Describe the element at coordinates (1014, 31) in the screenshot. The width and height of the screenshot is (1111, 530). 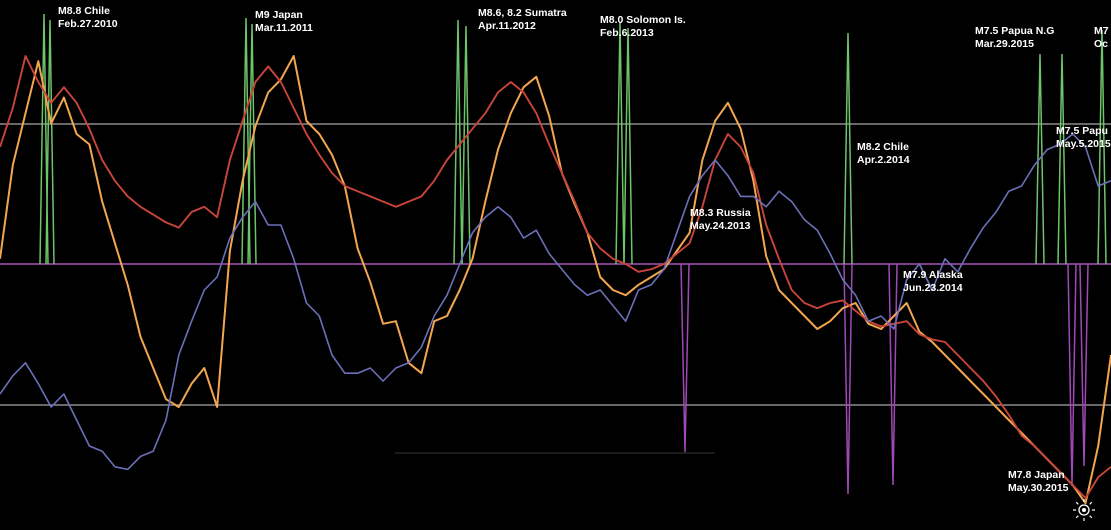
I see `event-label: M7.5 Papua N.G` at that location.